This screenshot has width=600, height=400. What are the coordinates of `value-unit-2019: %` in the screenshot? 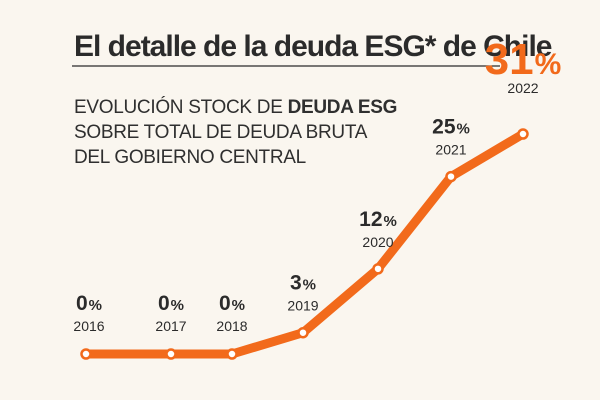 It's located at (309, 285).